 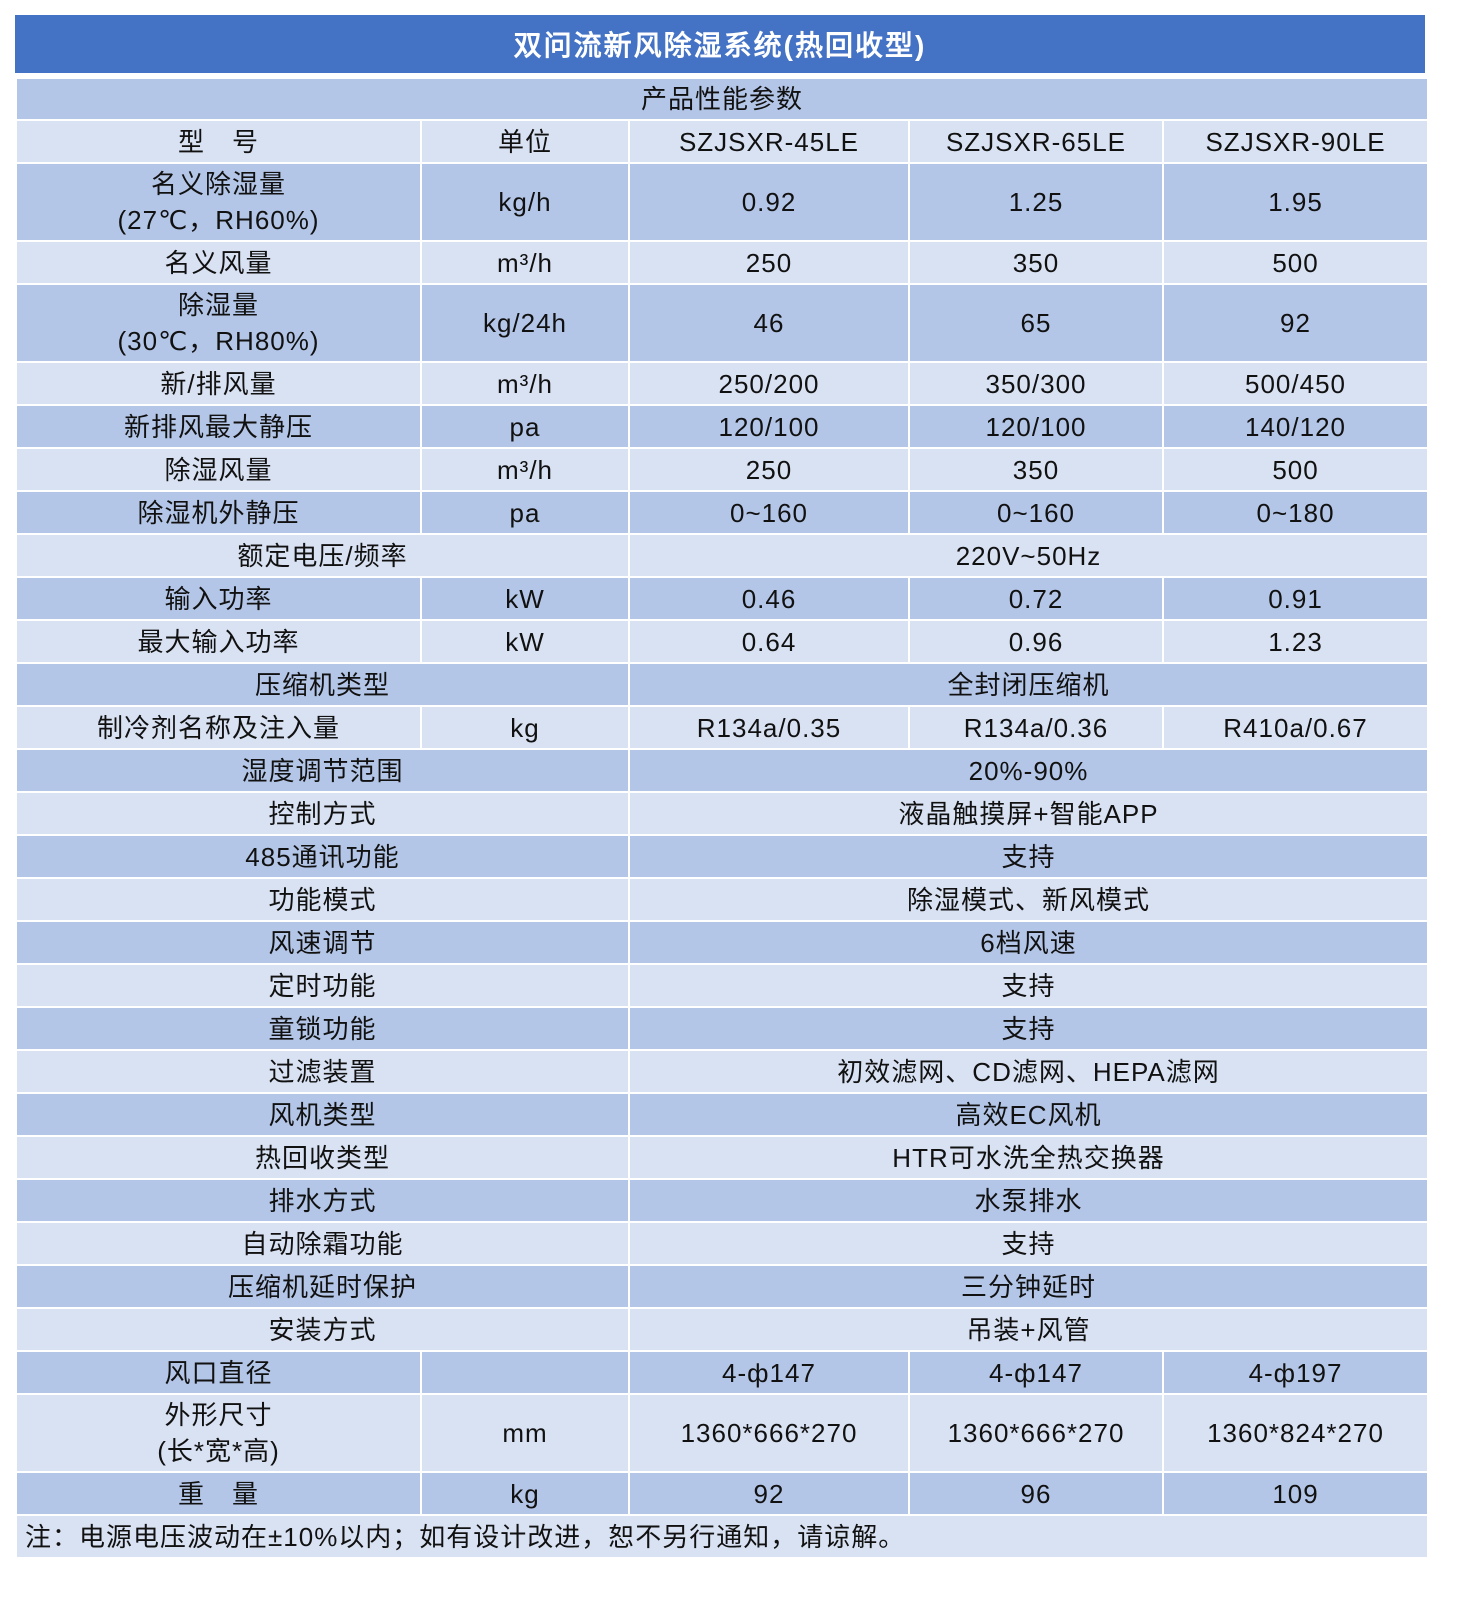 What do you see at coordinates (525, 202) in the screenshot?
I see `row-unit: kg/h` at bounding box center [525, 202].